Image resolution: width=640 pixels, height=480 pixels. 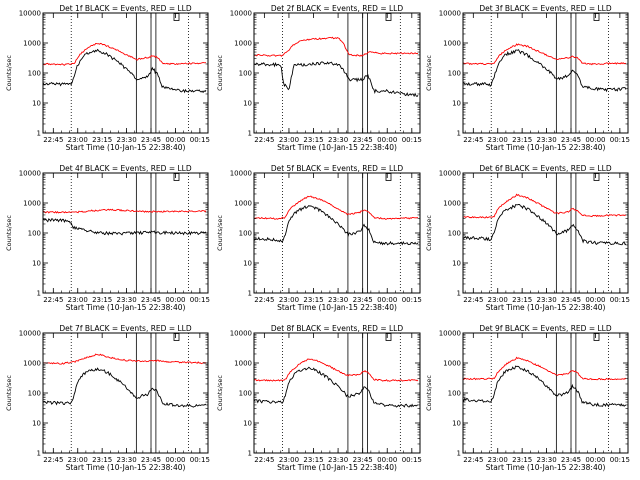 What do you see at coordinates (545, 8) in the screenshot?
I see `panel-title: Det 3f BLACK = Events, RED = LLD` at bounding box center [545, 8].